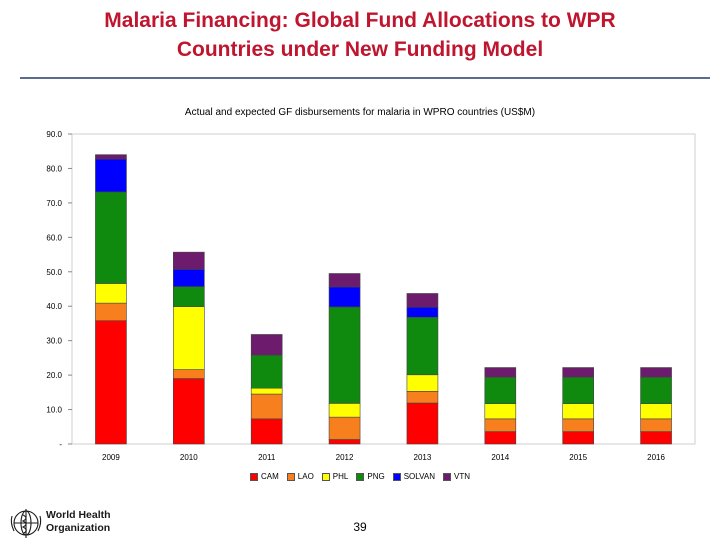  Describe the element at coordinates (419, 476) in the screenshot. I see `legend-label: SOLVAN` at that location.